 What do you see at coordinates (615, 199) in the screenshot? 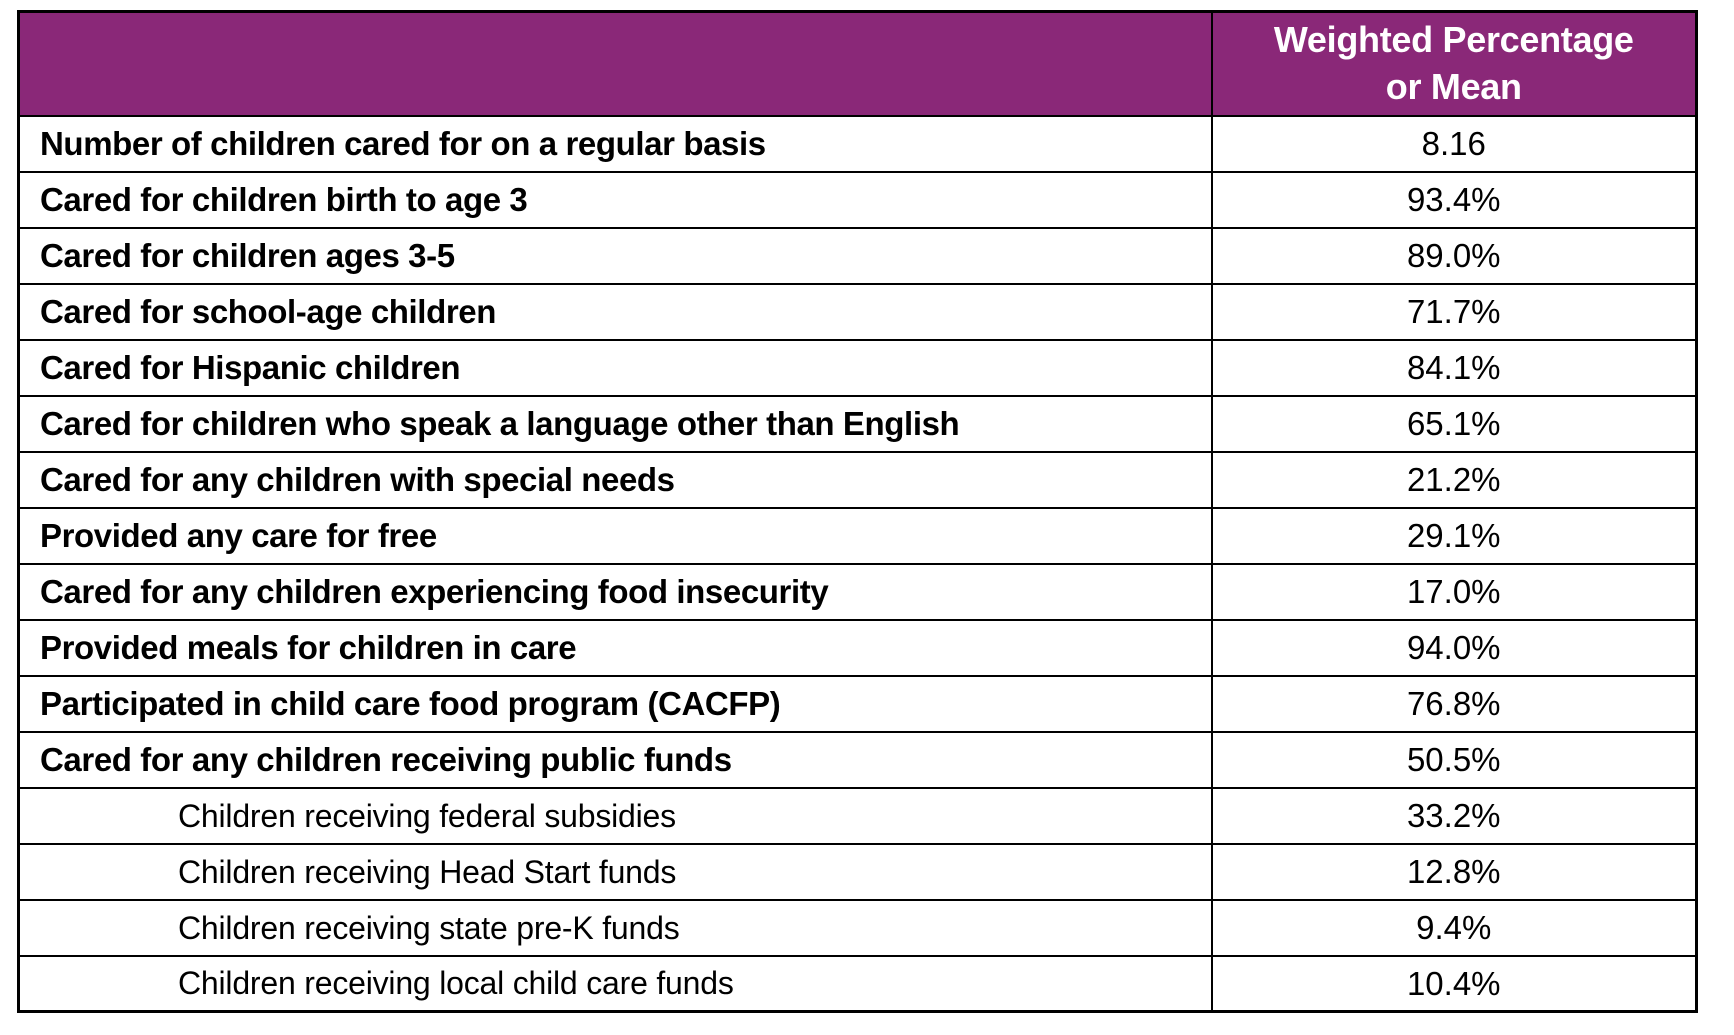
I see `row-label: Cared for children birth to age 3` at bounding box center [615, 199].